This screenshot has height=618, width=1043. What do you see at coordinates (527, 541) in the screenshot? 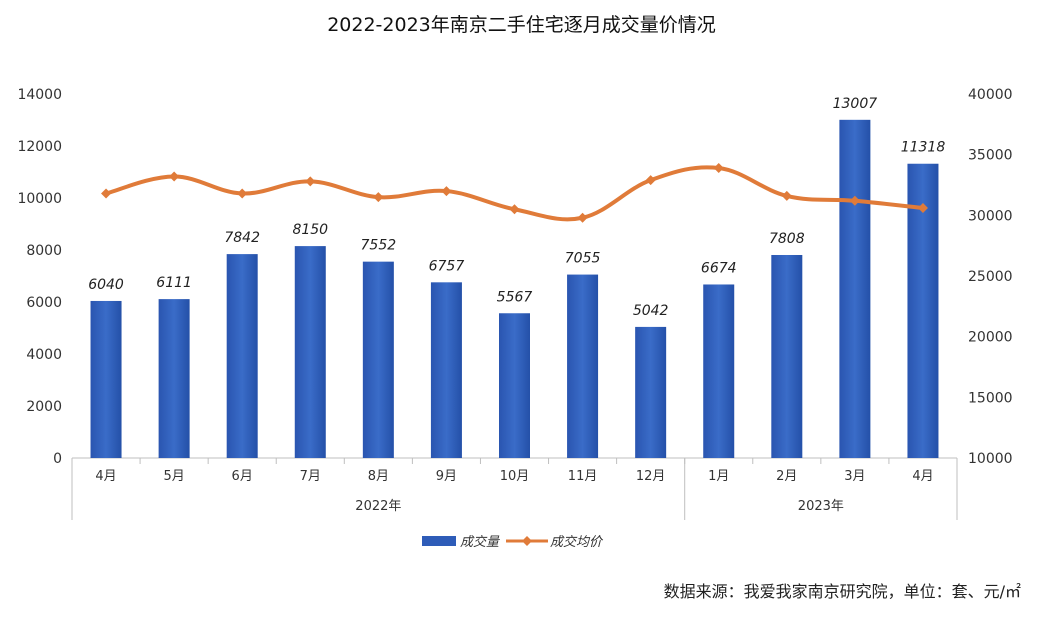
I see `legend-swatch-price-marker` at bounding box center [527, 541].